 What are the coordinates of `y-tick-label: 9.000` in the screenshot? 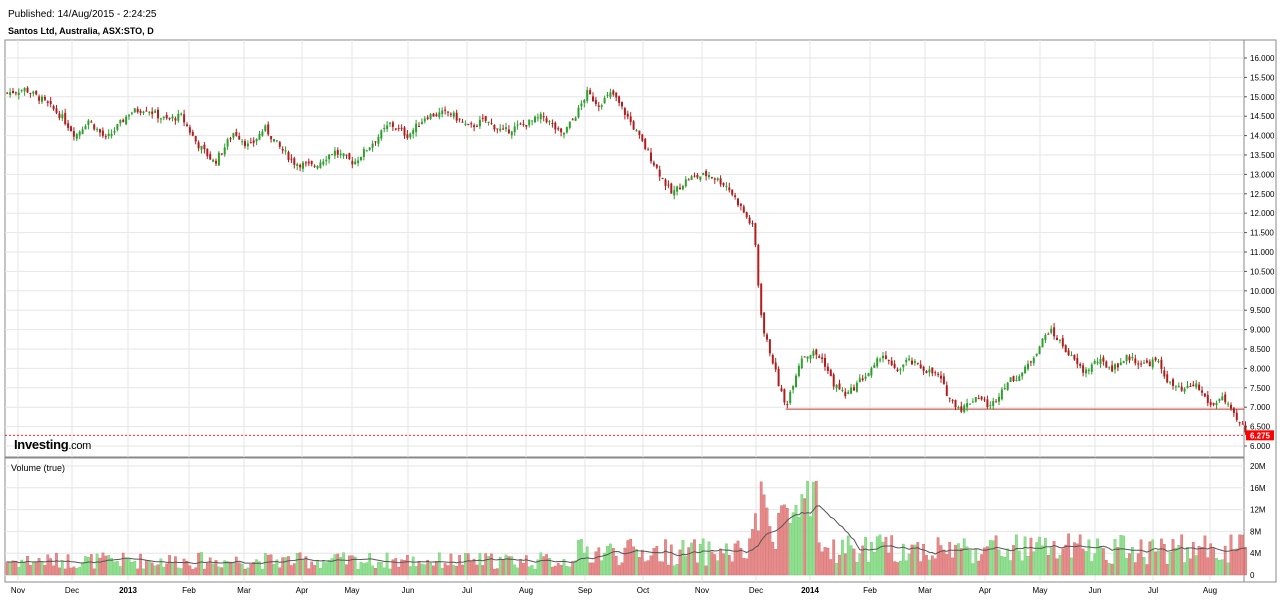 It's located at (1260, 330).